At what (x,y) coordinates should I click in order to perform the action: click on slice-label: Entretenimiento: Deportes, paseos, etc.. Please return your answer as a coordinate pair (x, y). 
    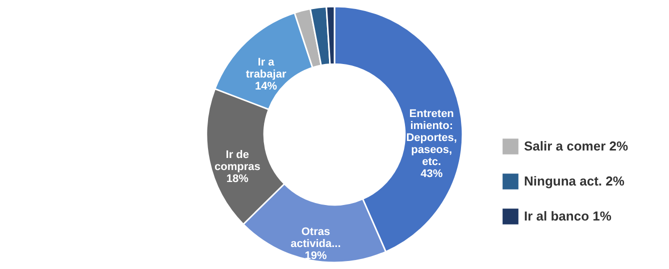
    Looking at the image, I should click on (431, 138).